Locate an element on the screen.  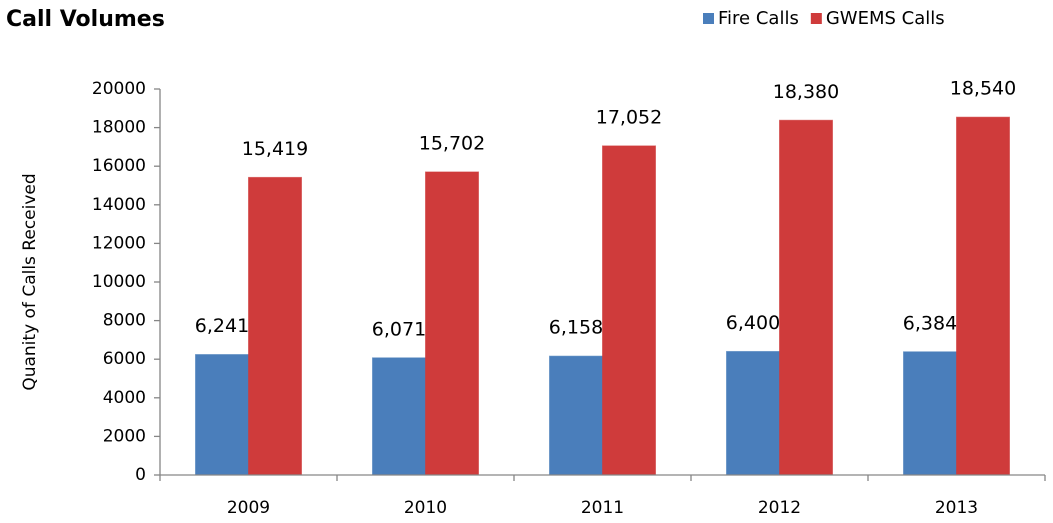
y-tick-label: 10000 is located at coordinates (119, 282).